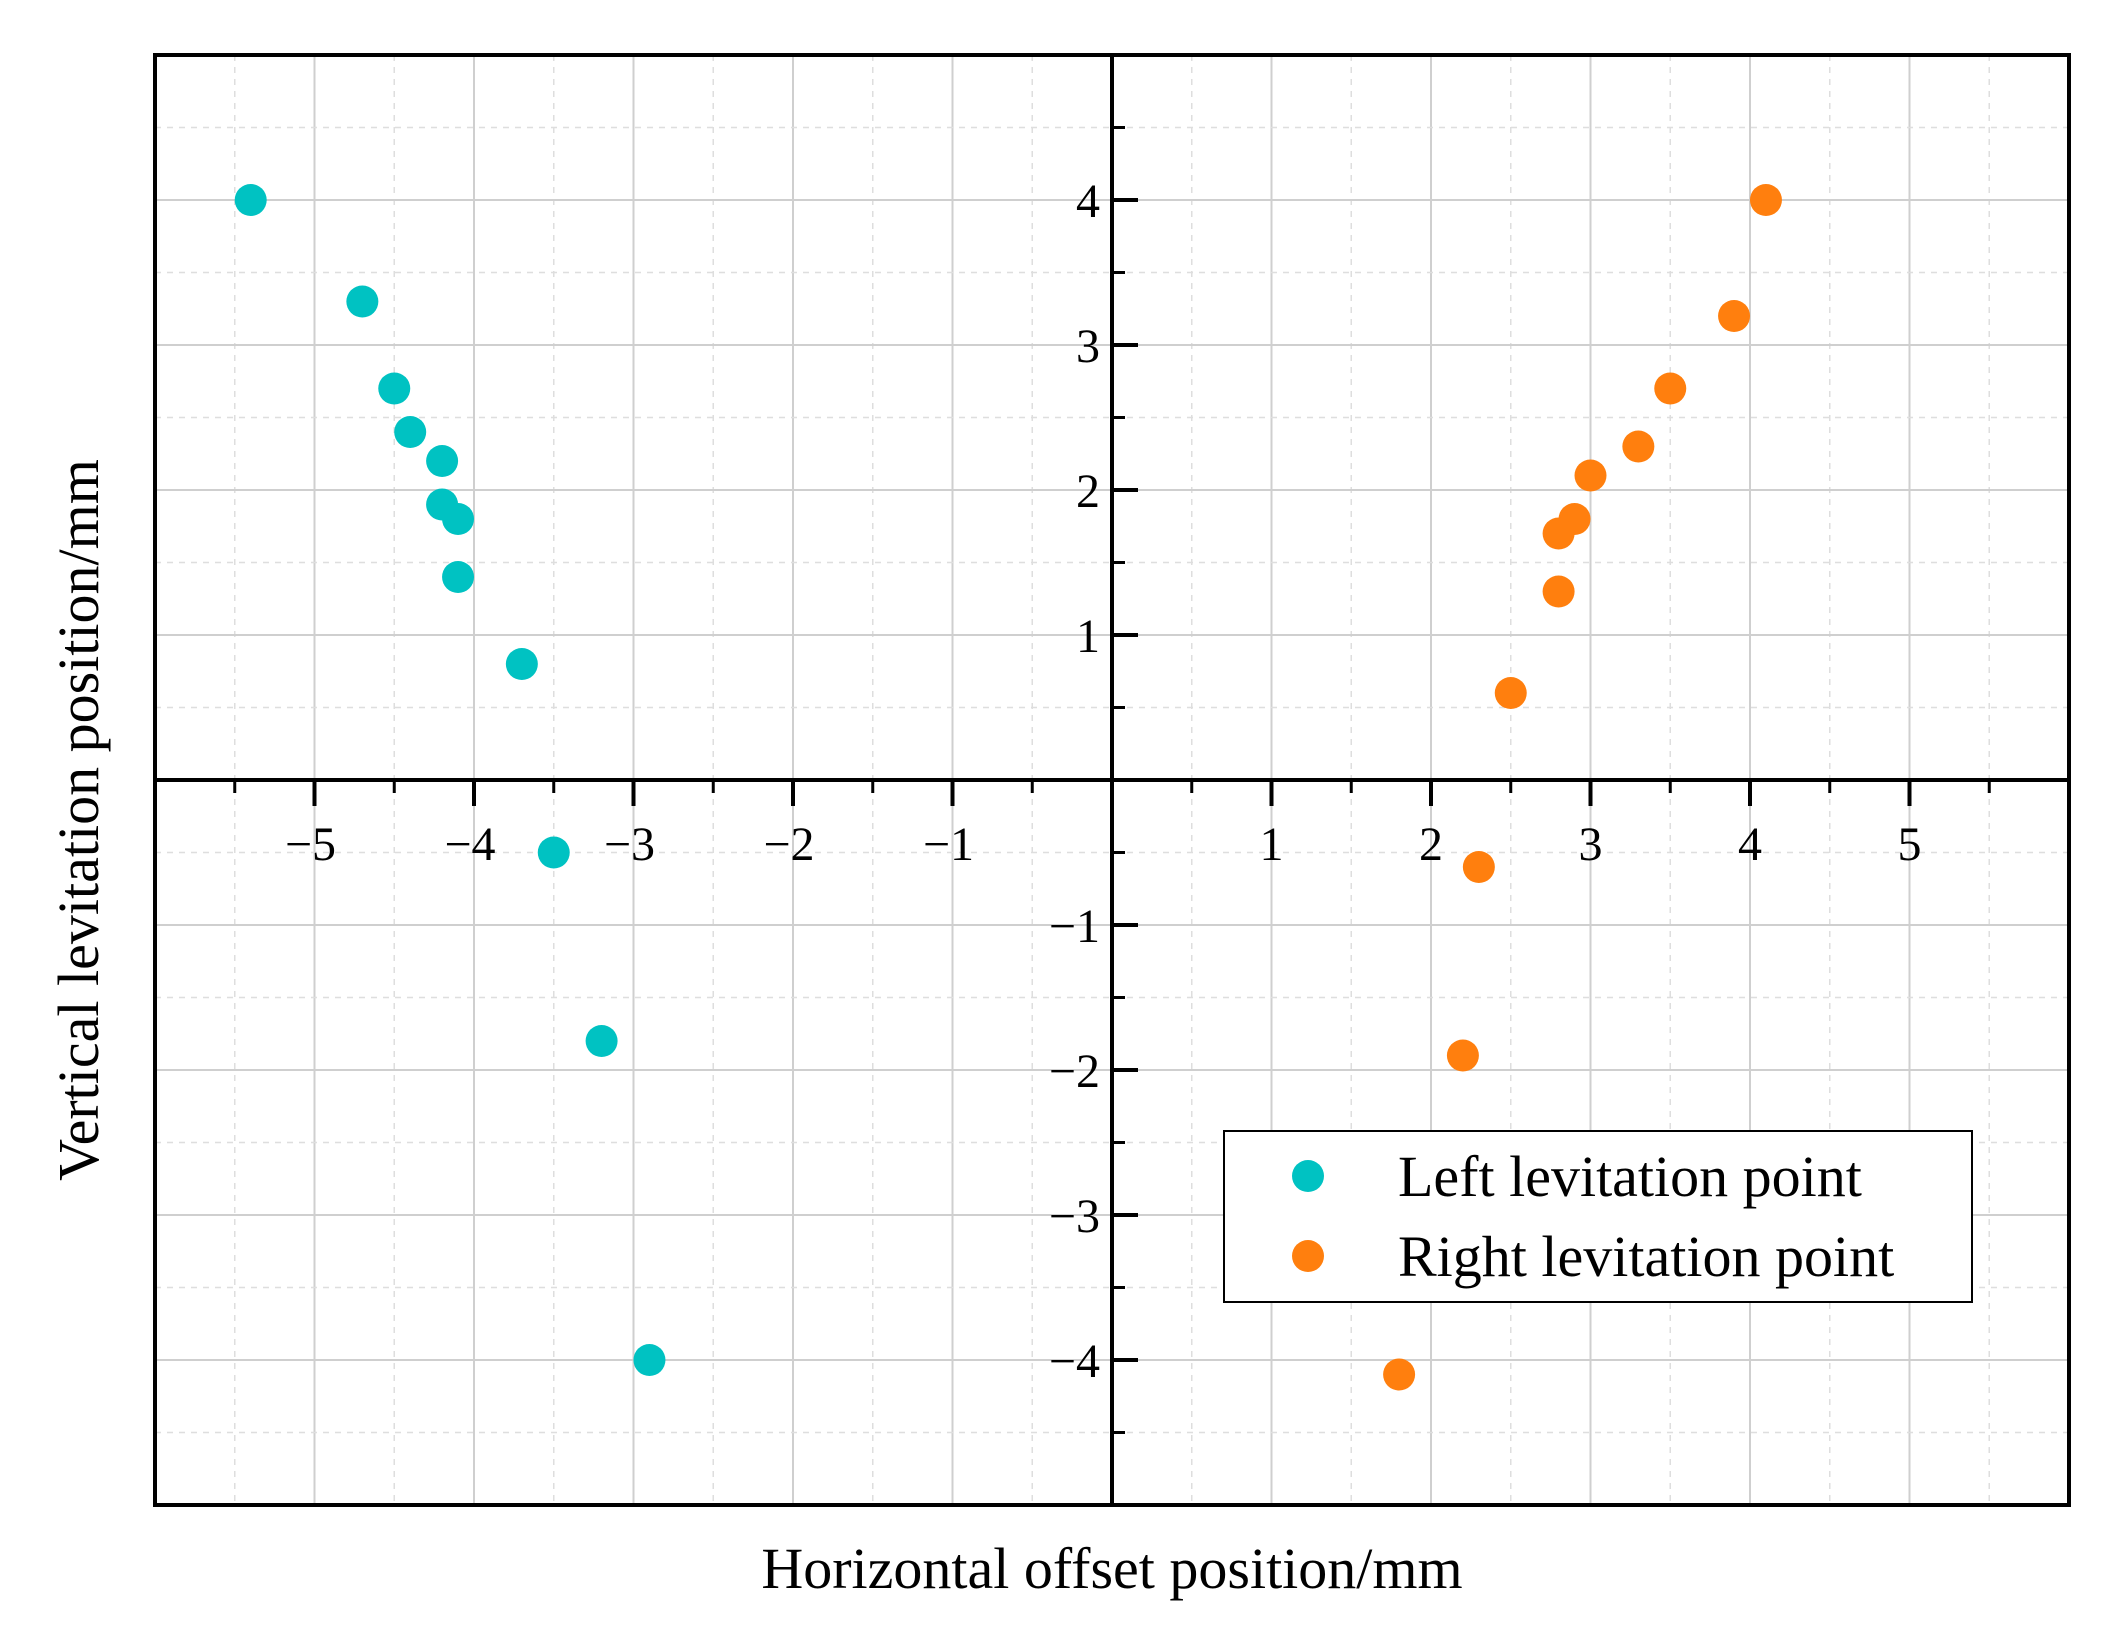 This screenshot has height=1625, width=2101. What do you see at coordinates (629, 844) in the screenshot?
I see `x-tick-label: −3` at bounding box center [629, 844].